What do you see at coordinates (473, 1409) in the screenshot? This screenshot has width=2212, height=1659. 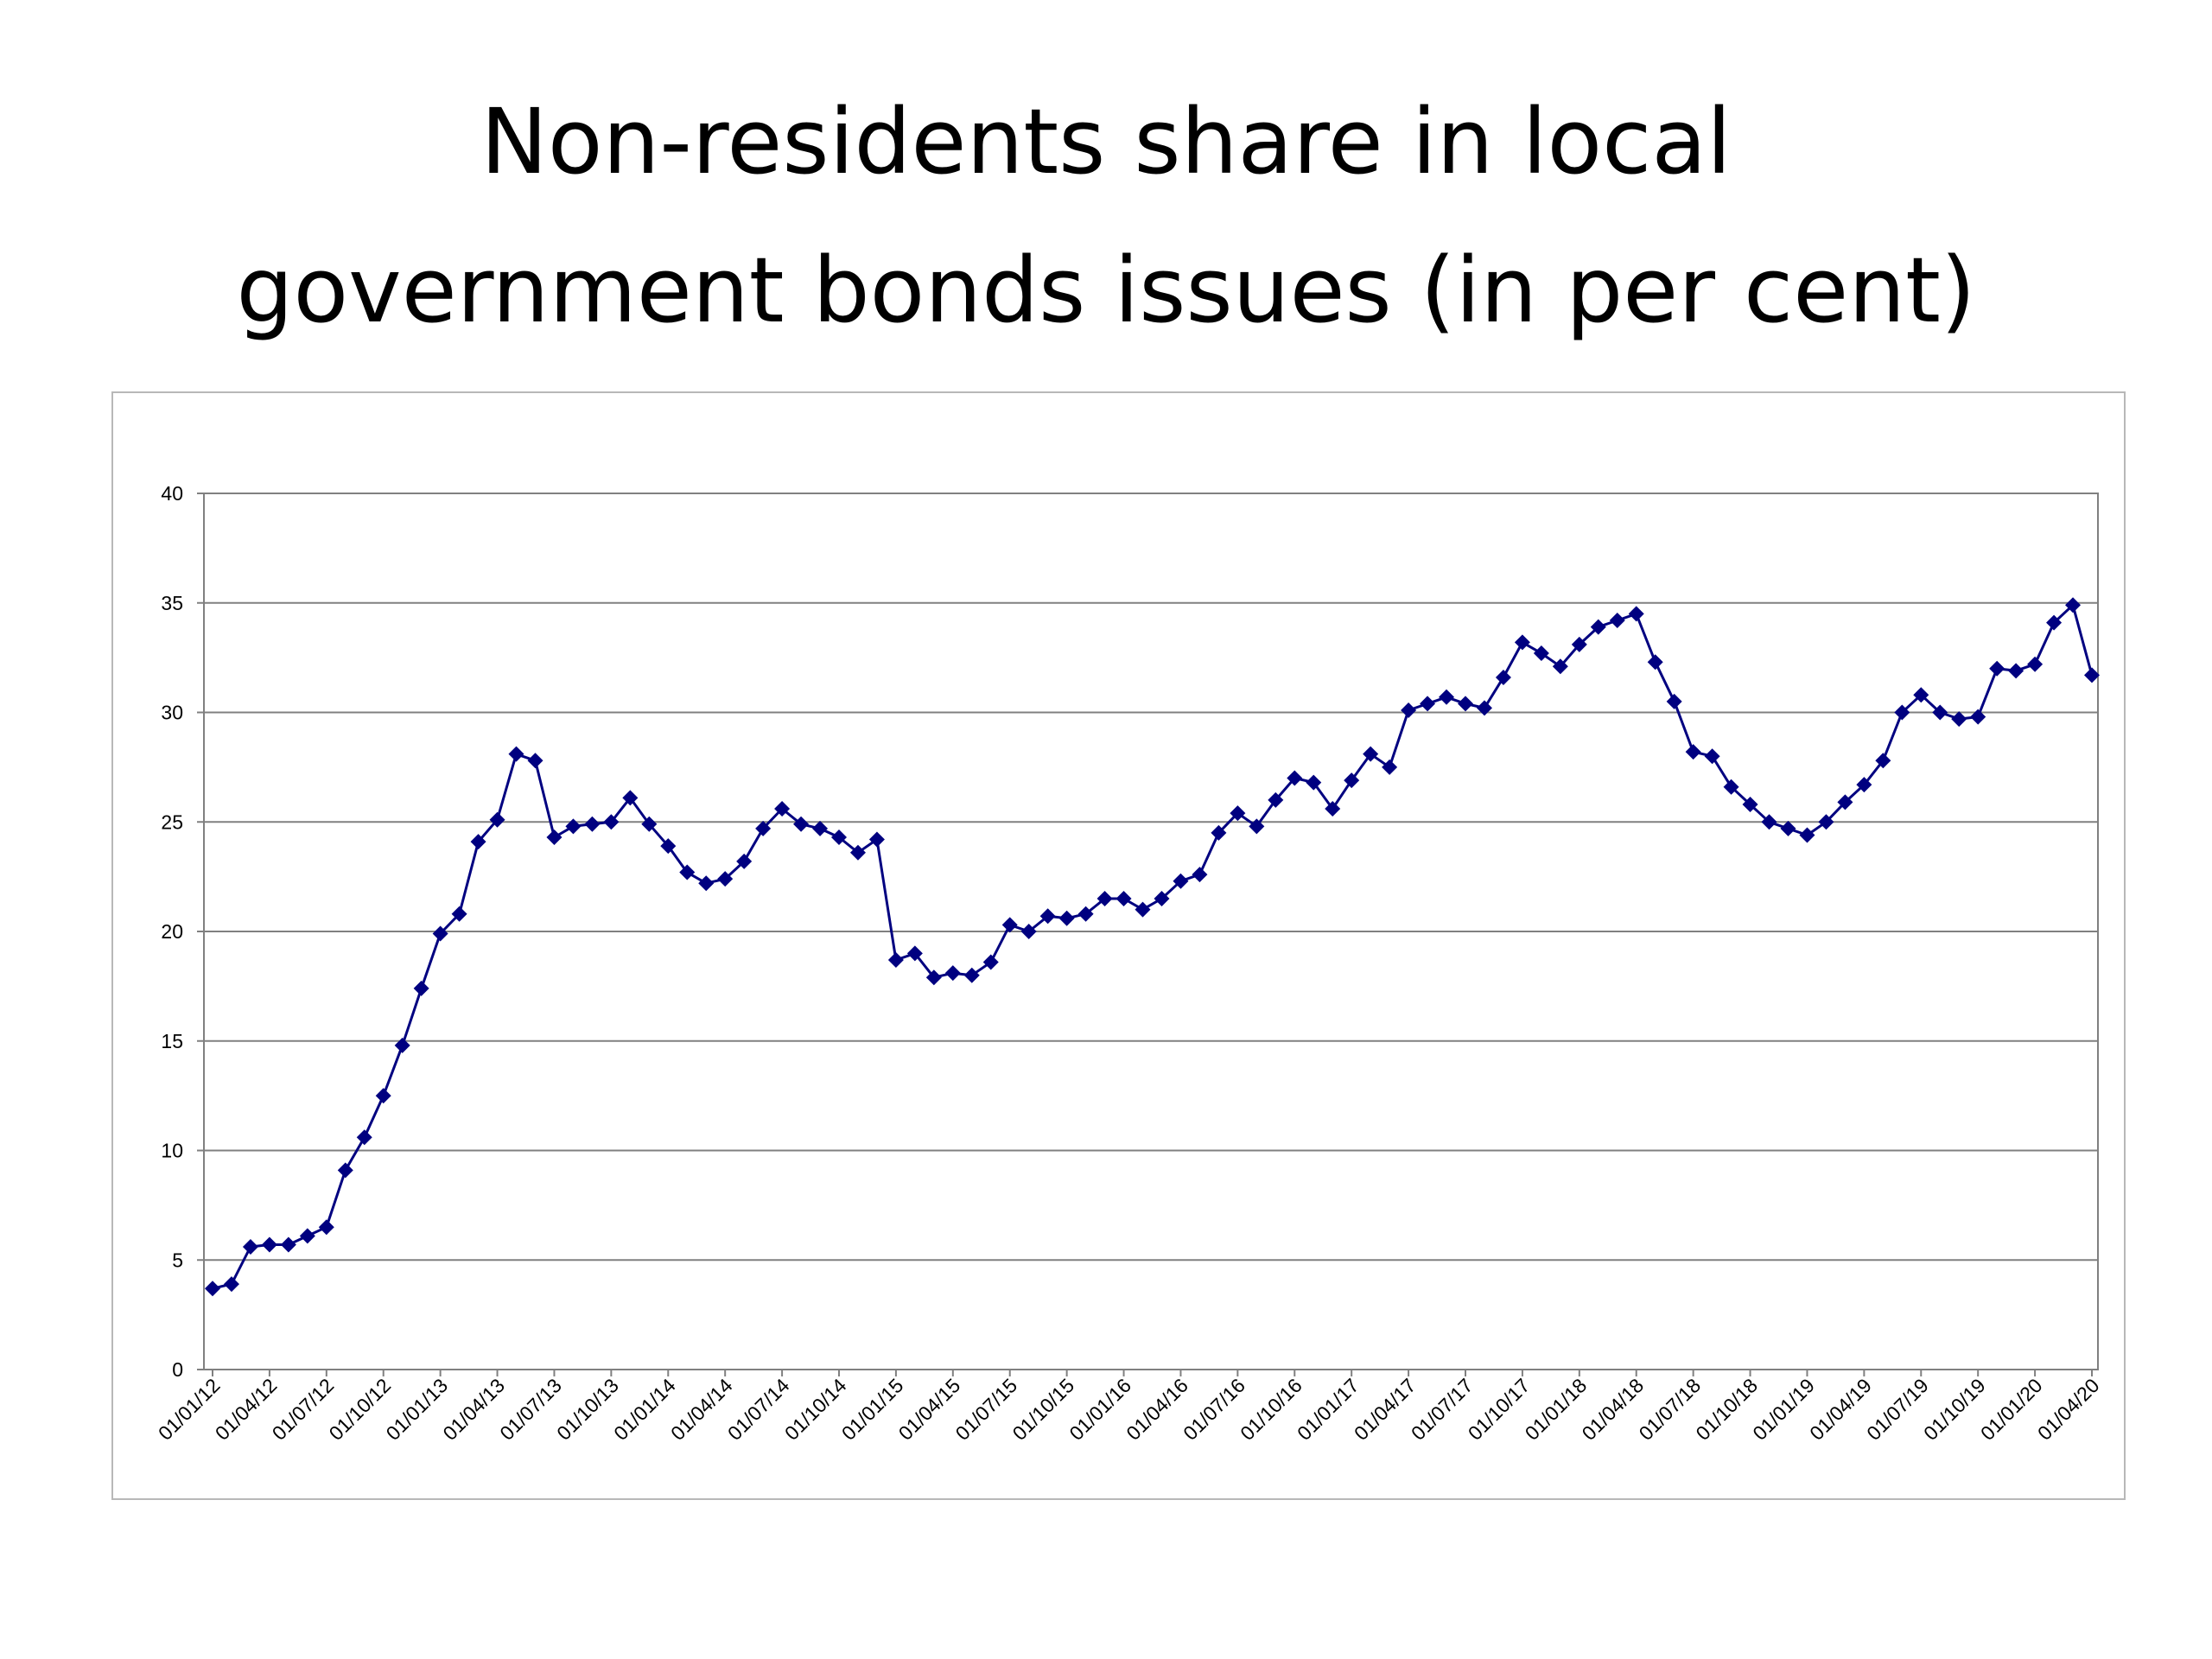 I see `x-tick-label: 01/04/13` at bounding box center [473, 1409].